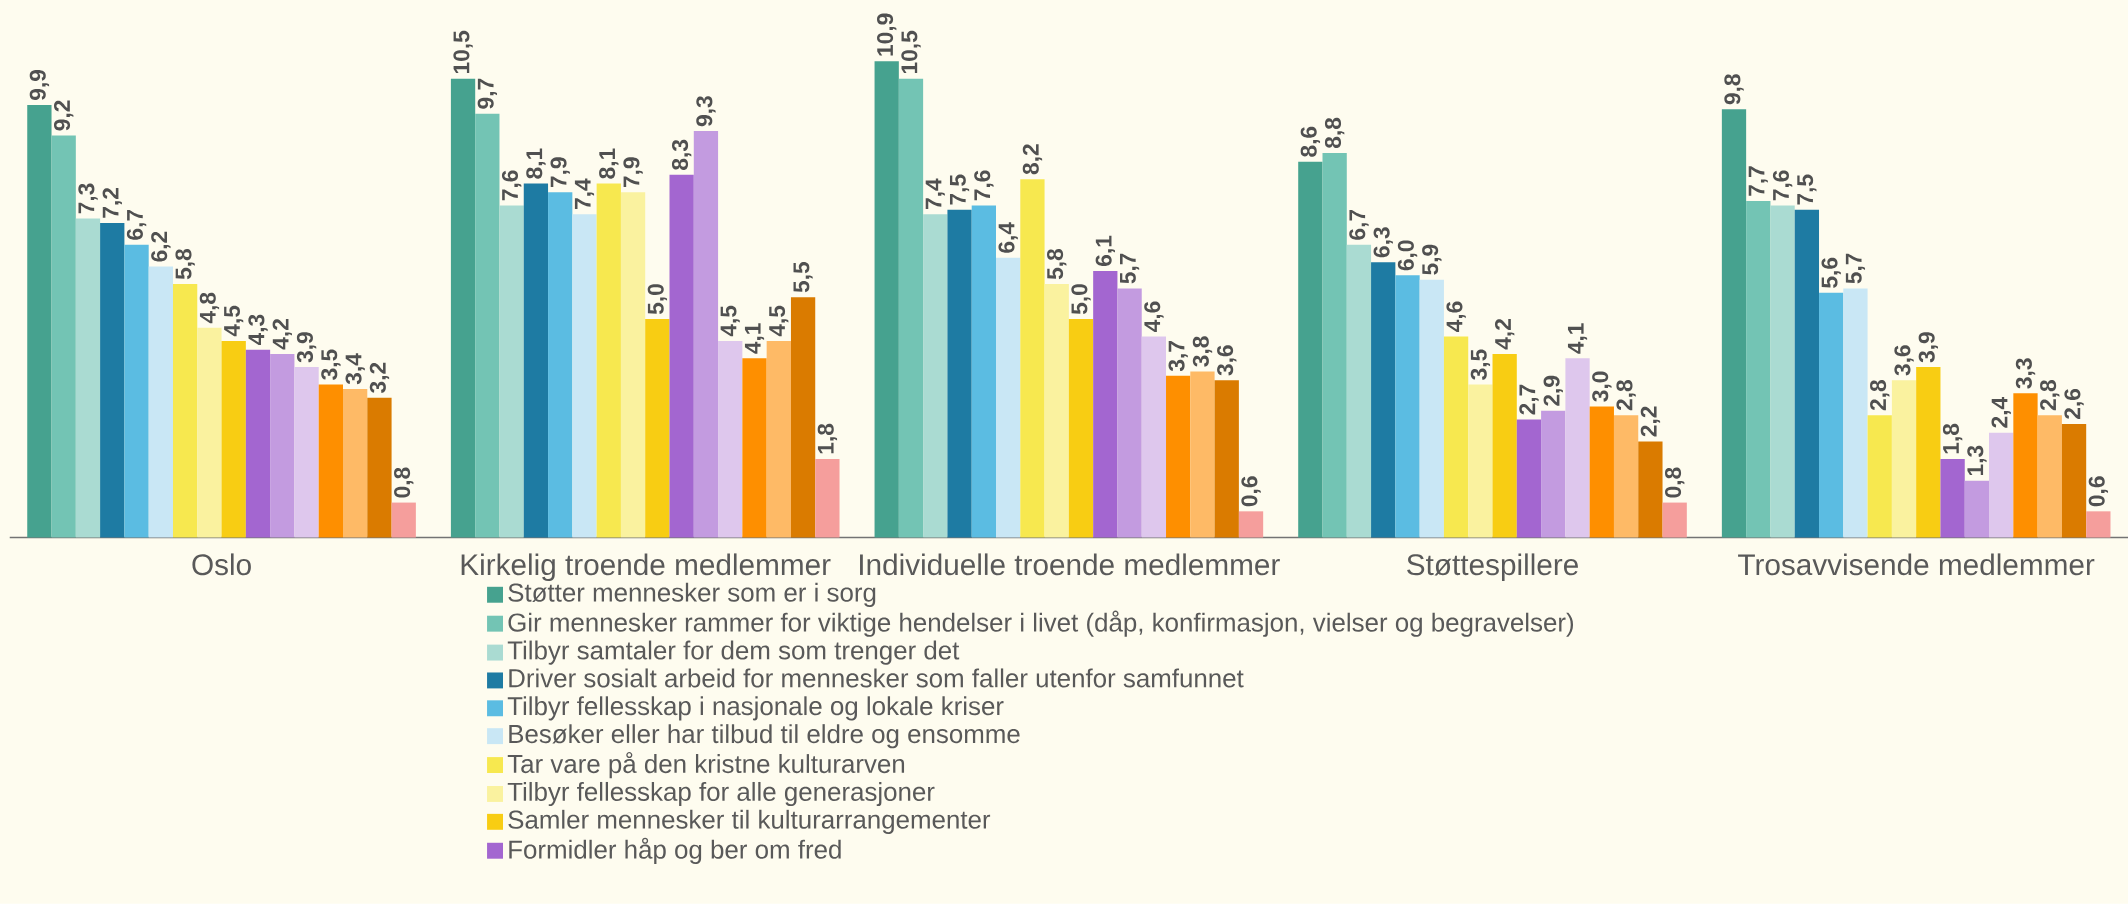 Image resolution: width=2128 pixels, height=904 pixels. What do you see at coordinates (1202, 351) in the screenshot?
I see `data-label: 3,8` at bounding box center [1202, 351].